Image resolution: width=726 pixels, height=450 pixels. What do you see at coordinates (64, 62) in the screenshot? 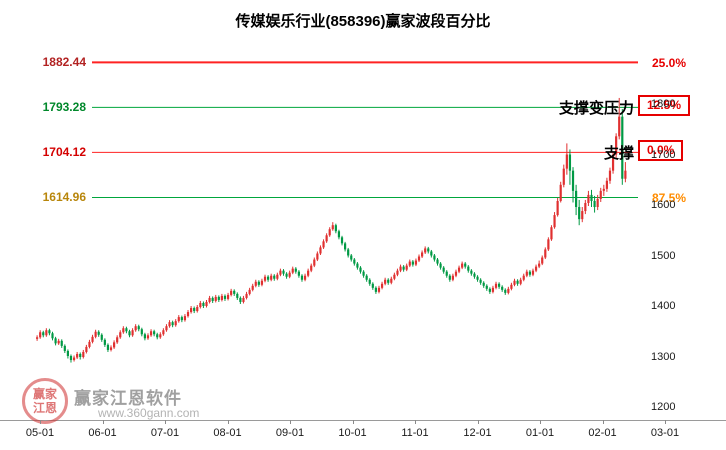
I see `price-level-label: 1882.44` at bounding box center [64, 62].